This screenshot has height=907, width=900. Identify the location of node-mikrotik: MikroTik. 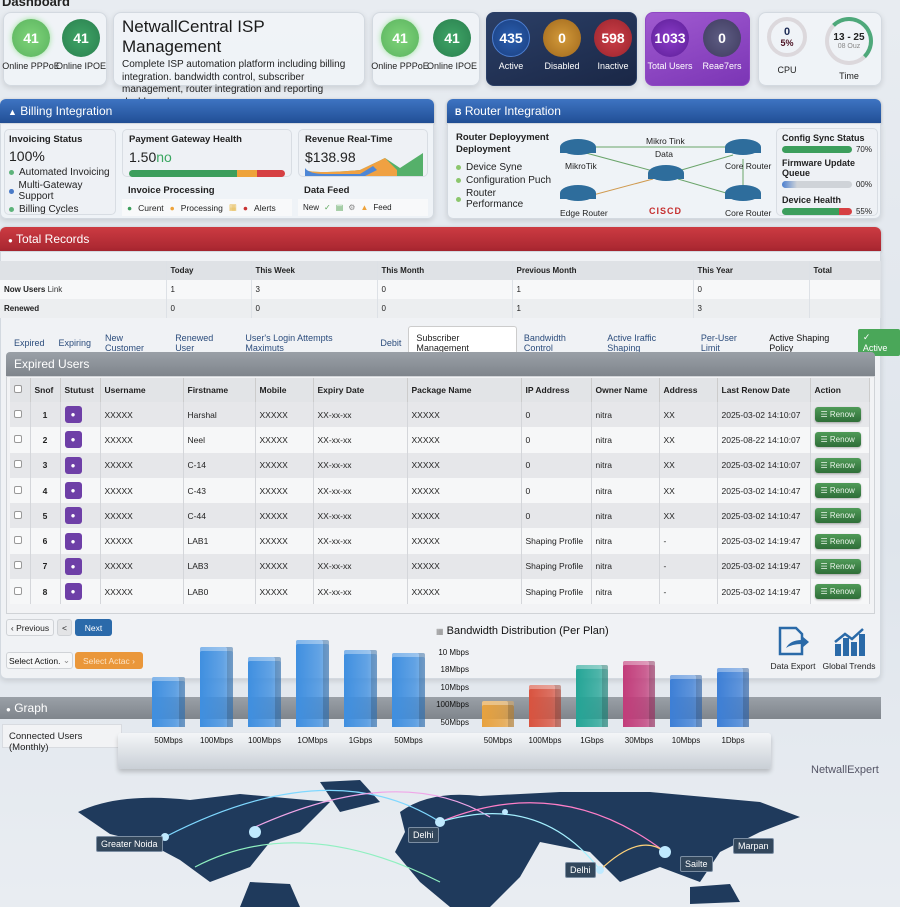
(581, 166).